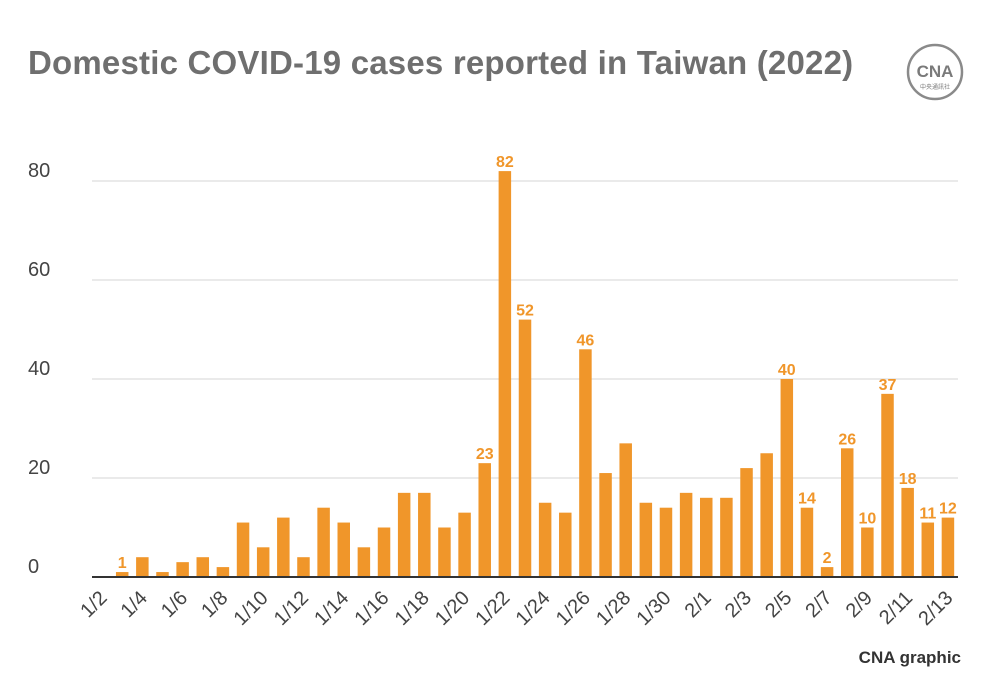  I want to click on data-label-2/12: 11, so click(927, 514).